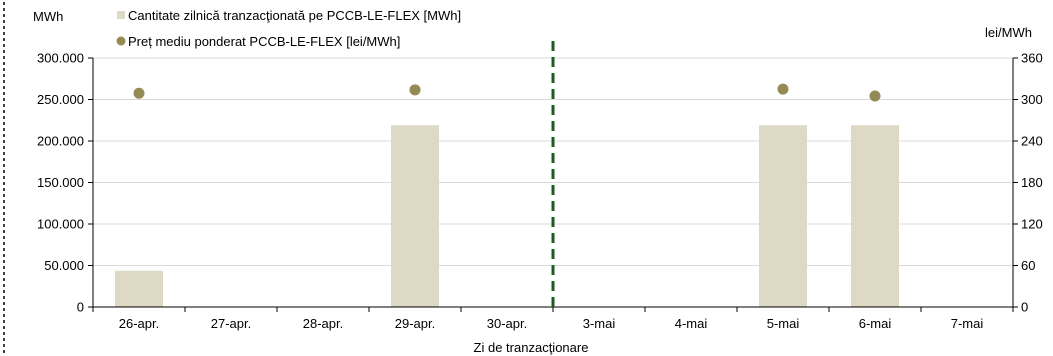  I want to click on x-tick-label: 28-apr., so click(323, 323).